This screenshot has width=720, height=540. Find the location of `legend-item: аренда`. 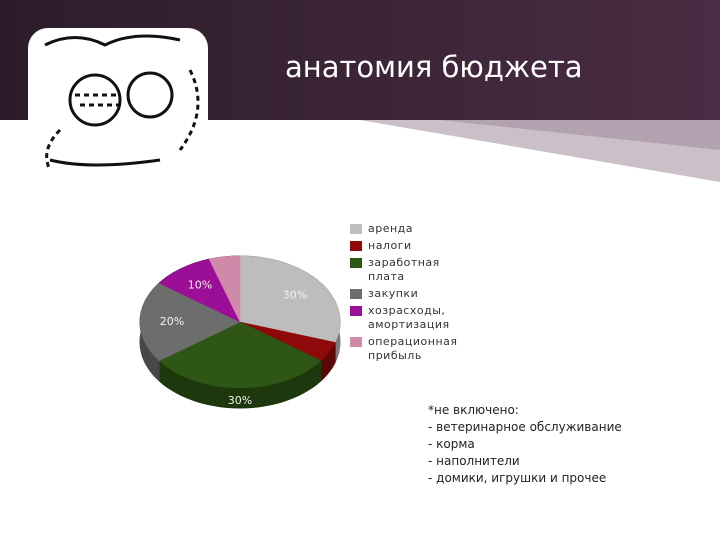

legend-item: аренда is located at coordinates (412, 229).